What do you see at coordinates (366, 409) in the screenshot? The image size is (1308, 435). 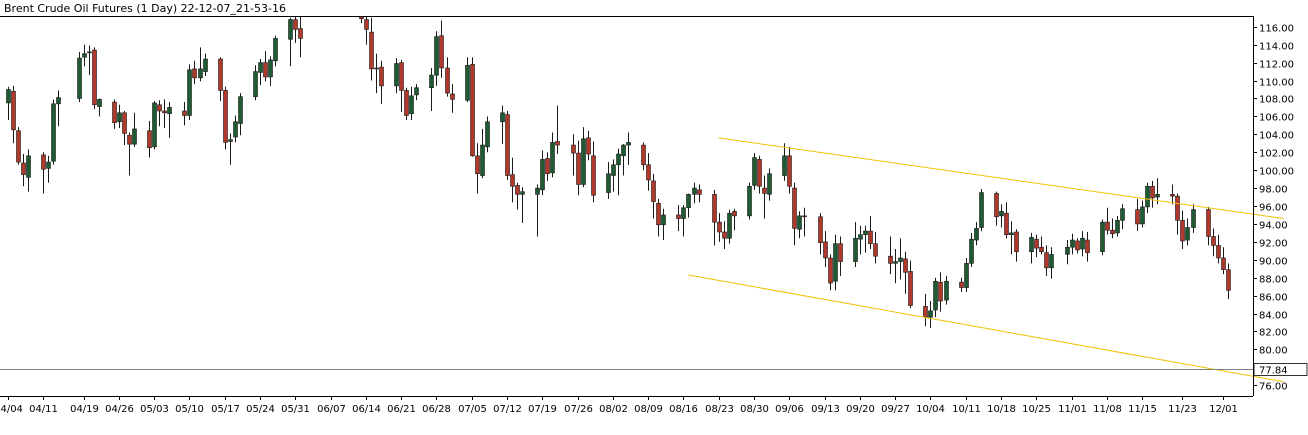 I see `time-tick-label: 06/14` at bounding box center [366, 409].